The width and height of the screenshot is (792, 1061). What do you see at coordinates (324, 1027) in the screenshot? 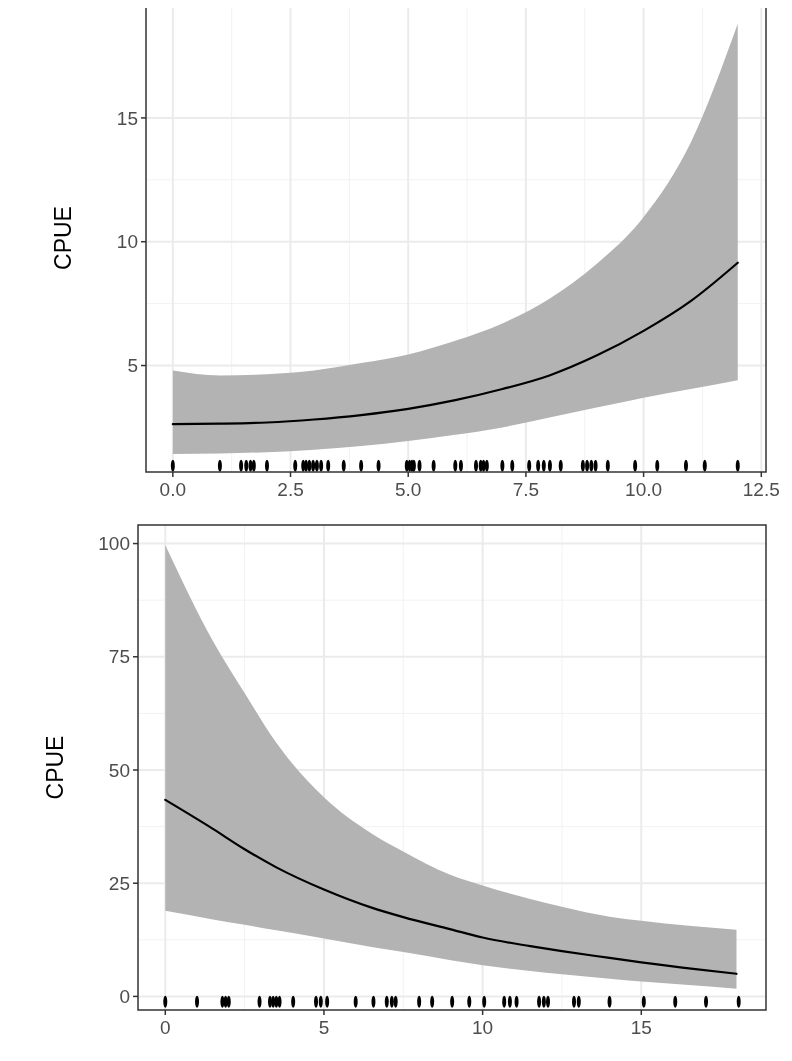
I see `x-tick-label: 5` at bounding box center [324, 1027].